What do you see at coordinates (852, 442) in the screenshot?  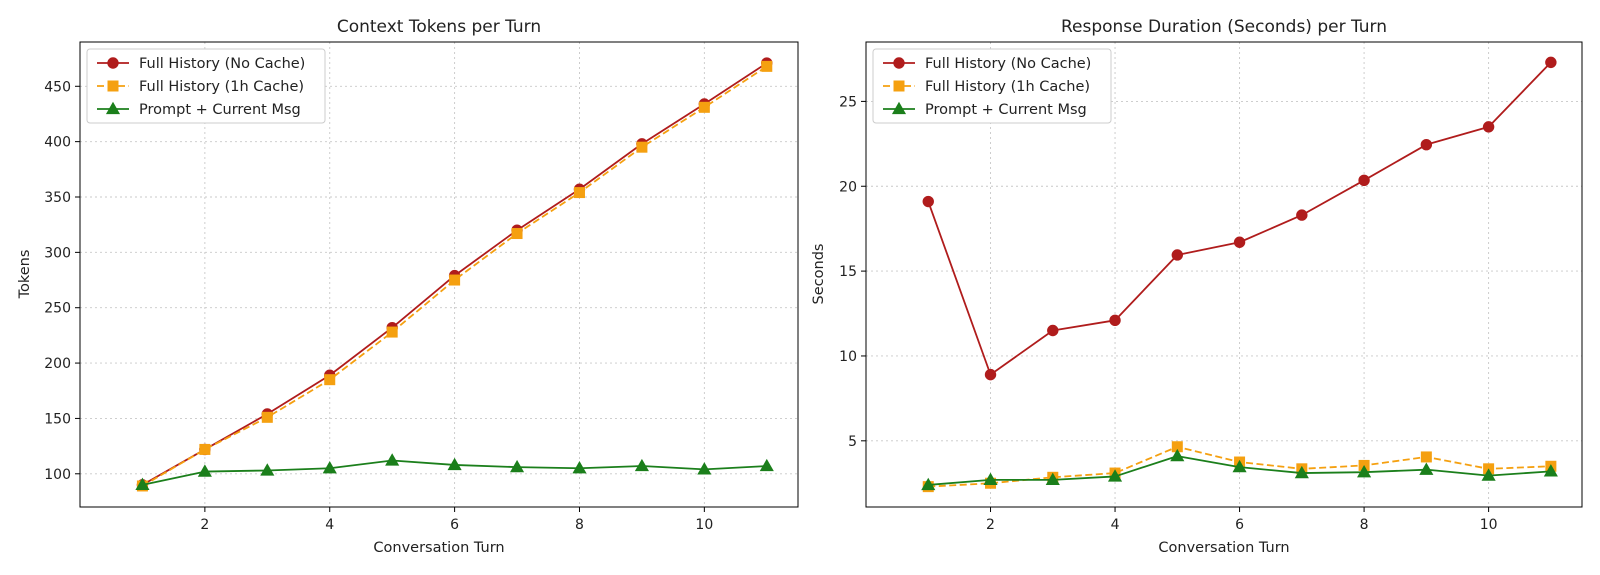 I see `y-tick-label: 5` at bounding box center [852, 442].